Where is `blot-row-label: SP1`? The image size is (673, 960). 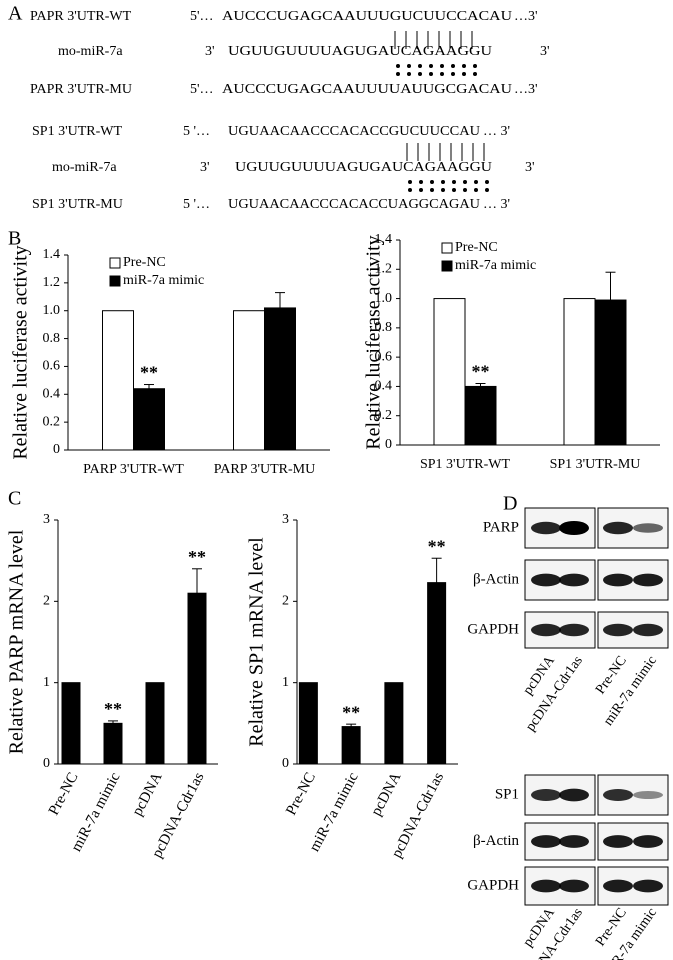
blot-row-label: SP1 is located at coordinates (507, 794).